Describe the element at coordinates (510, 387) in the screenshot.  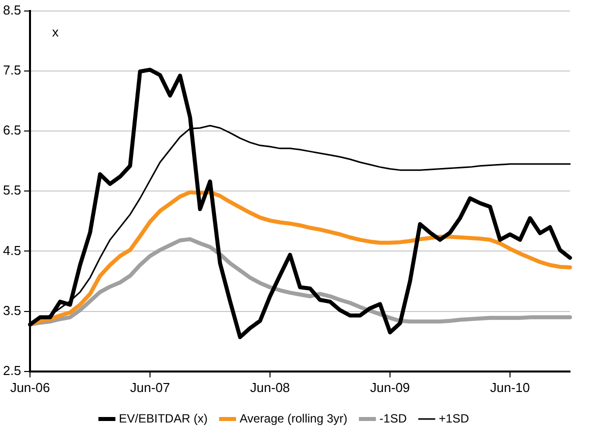
I see `x-tick-label: Jun-10` at that location.